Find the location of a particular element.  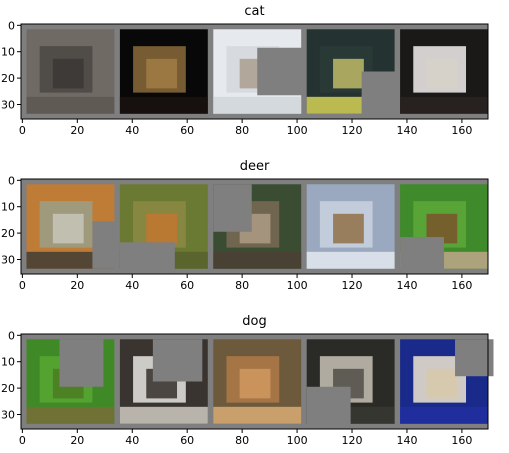

panel-title: cat is located at coordinates (254, 11).